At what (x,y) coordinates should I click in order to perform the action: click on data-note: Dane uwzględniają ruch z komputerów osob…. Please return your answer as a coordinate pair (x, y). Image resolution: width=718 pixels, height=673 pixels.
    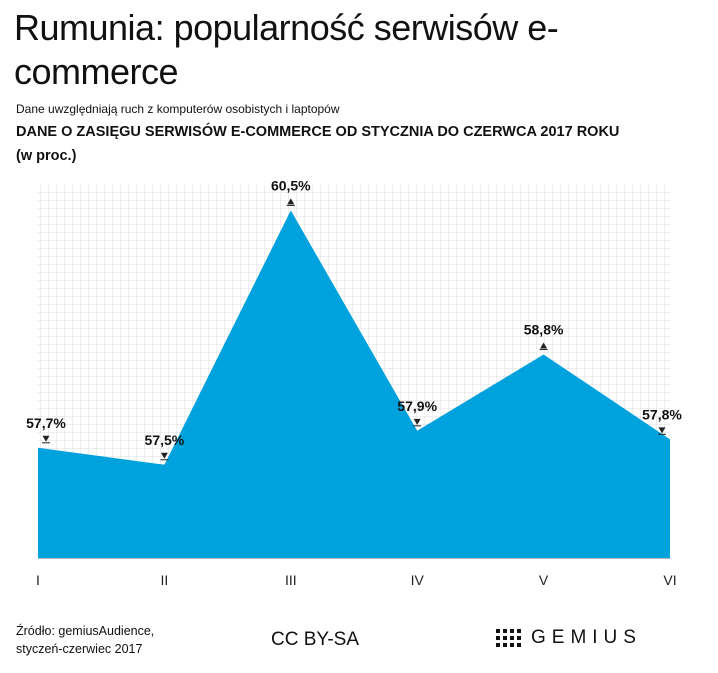
    Looking at the image, I should click on (178, 109).